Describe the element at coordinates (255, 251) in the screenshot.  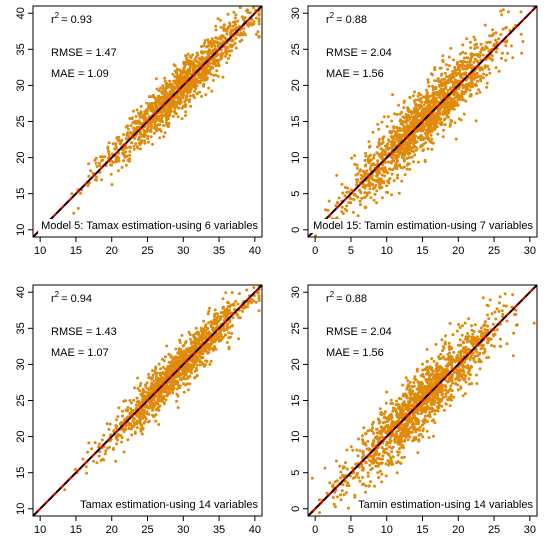
I see `x-tick-label: 40` at that location.